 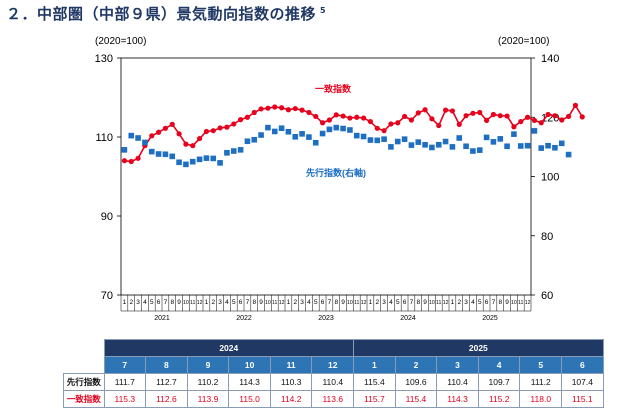 I want to click on table-year-header: 2025, so click(x=478, y=348).